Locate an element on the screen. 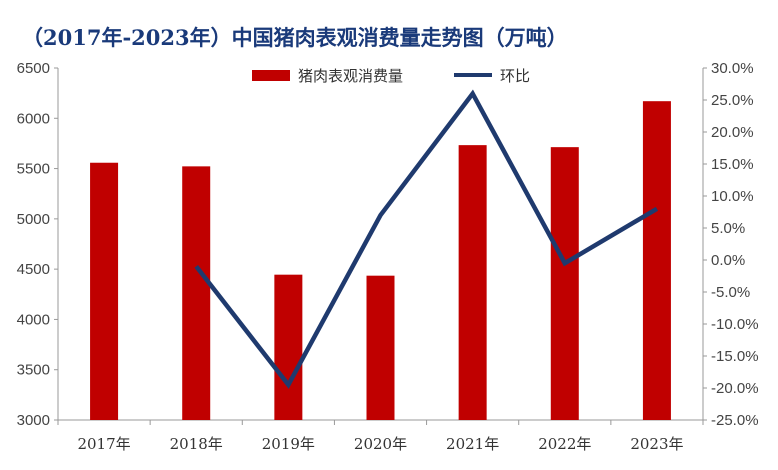 This screenshot has width=778, height=470. x-tick-label: 2017年 is located at coordinates (103, 444).